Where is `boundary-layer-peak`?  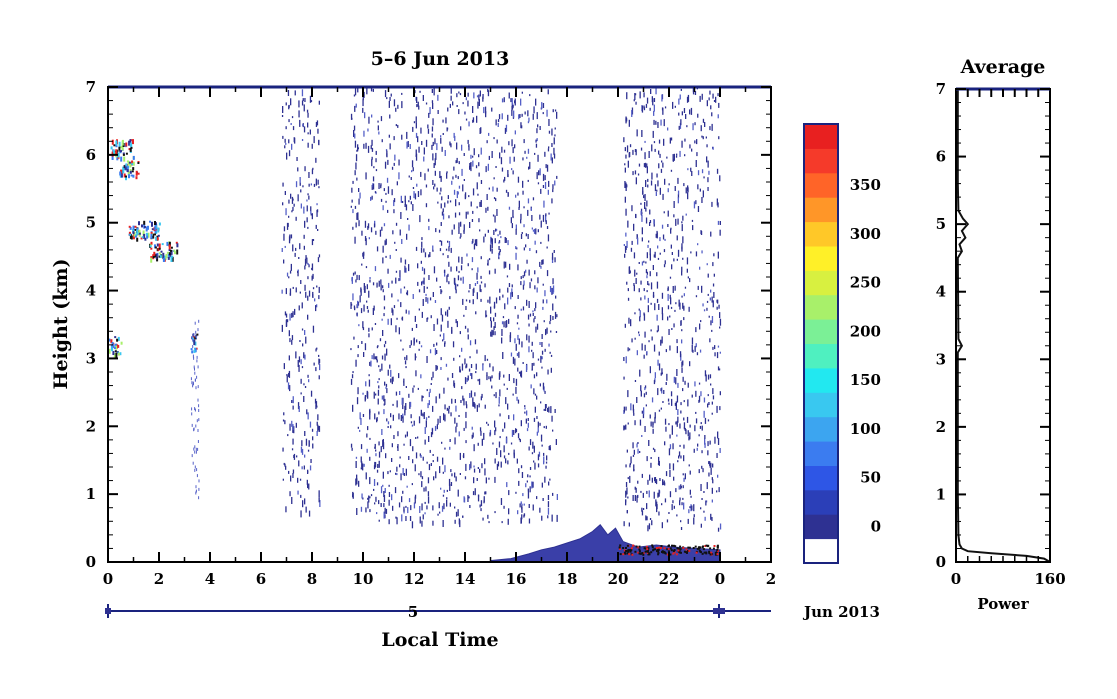 boundary-layer-peak is located at coordinates (686, 552).